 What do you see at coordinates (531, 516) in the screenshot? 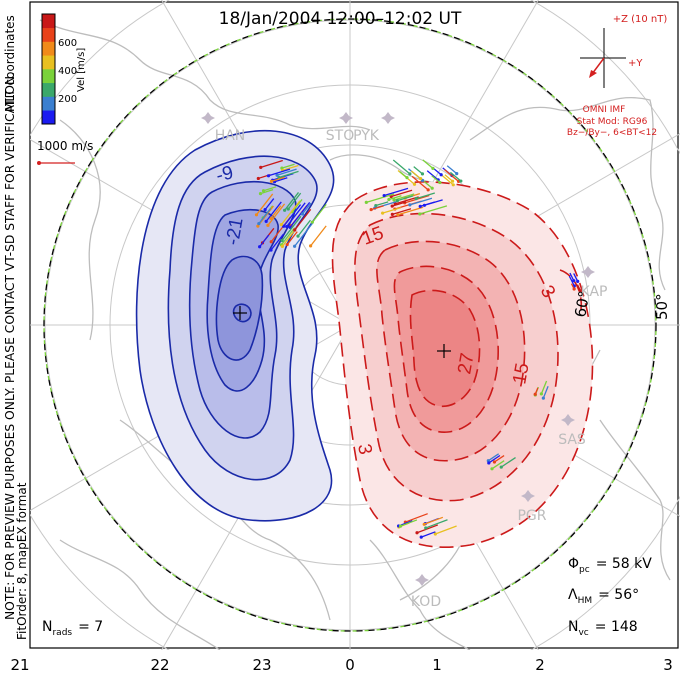
I see `svg-text: PGR` at bounding box center [531, 516].